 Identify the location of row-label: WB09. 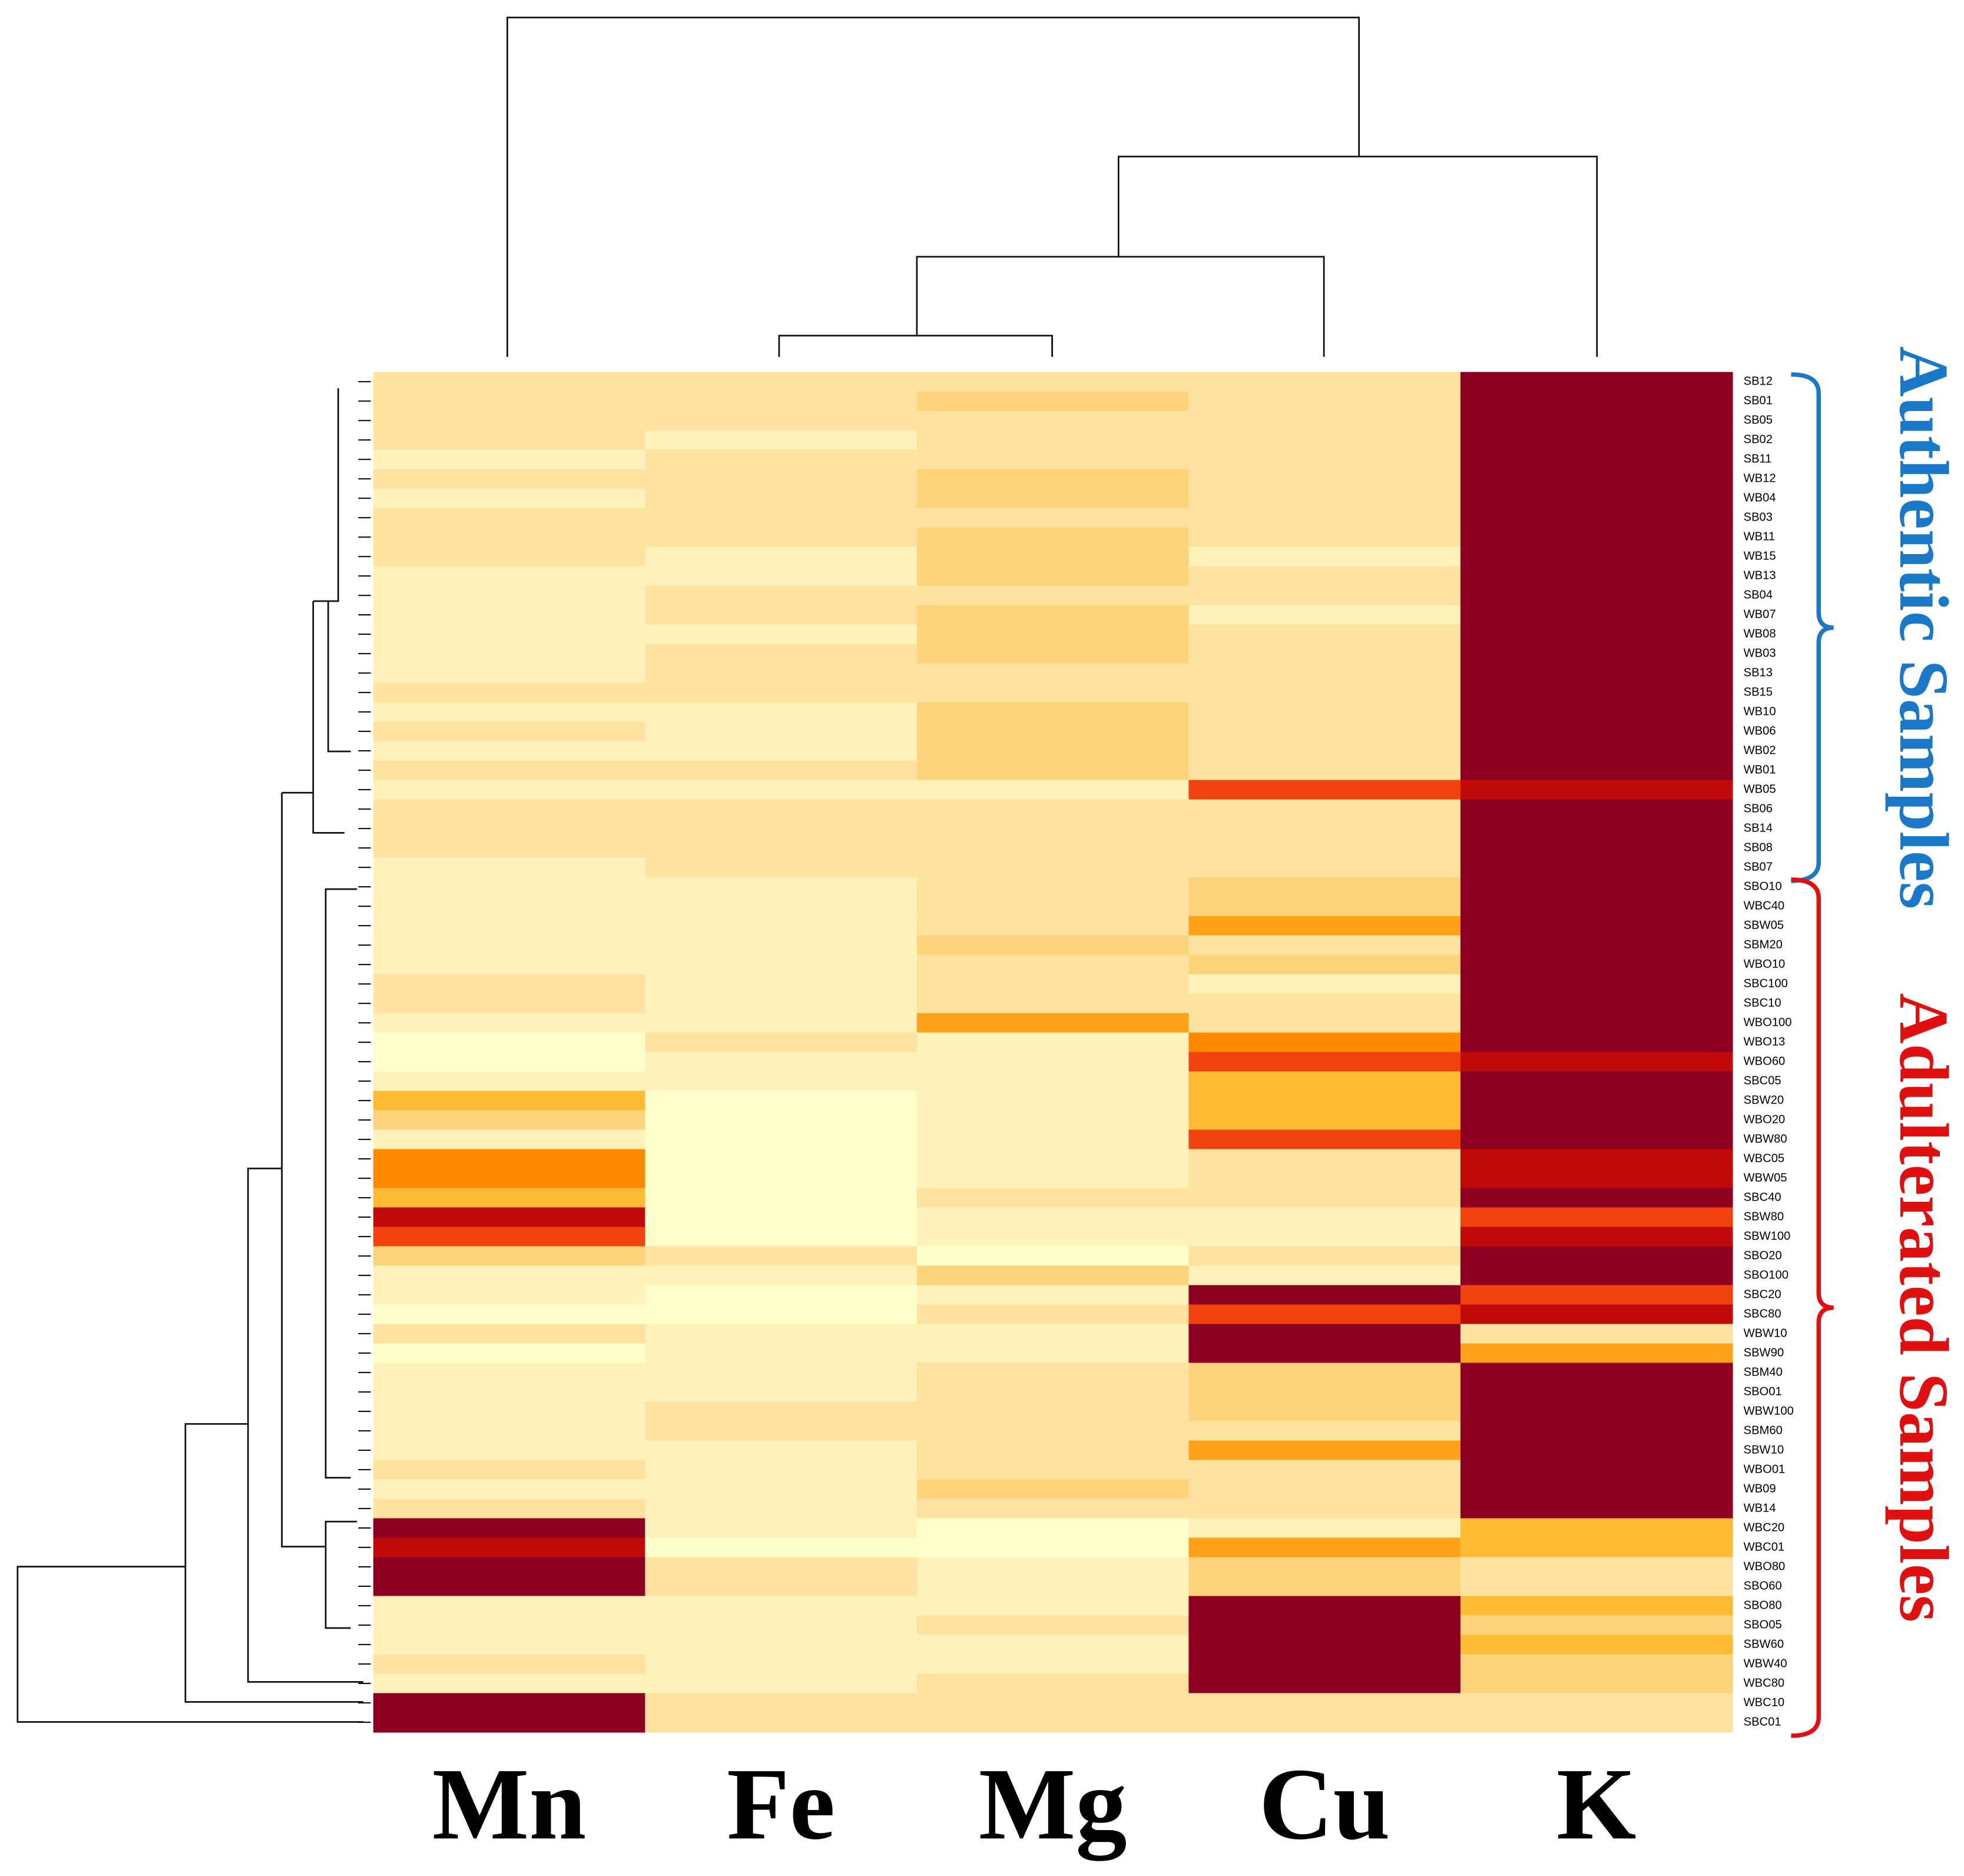
(1760, 1488).